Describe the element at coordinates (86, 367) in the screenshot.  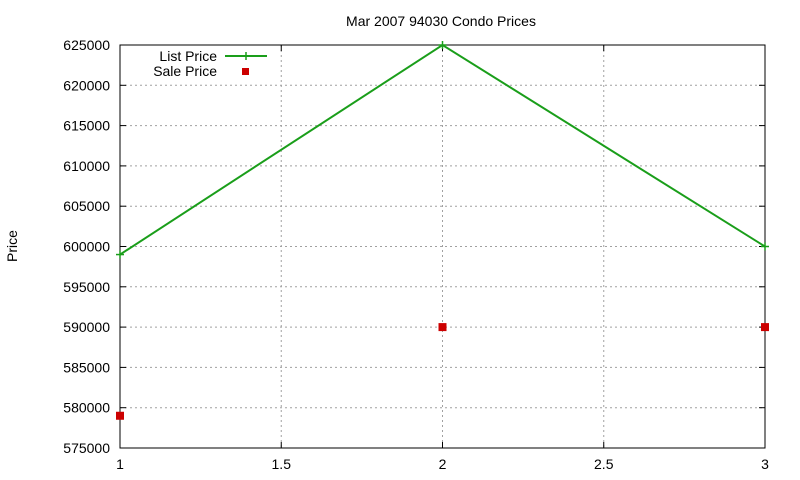
I see `y-tick-label: 585000` at that location.